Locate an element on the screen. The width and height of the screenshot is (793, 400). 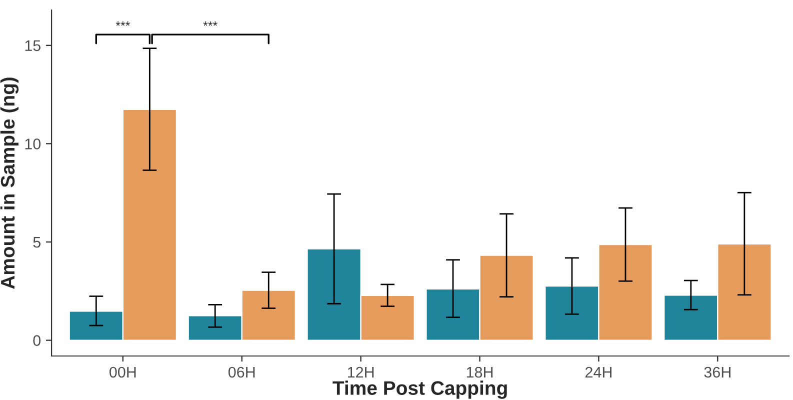
x-tick-label: 18H is located at coordinates (479, 372).